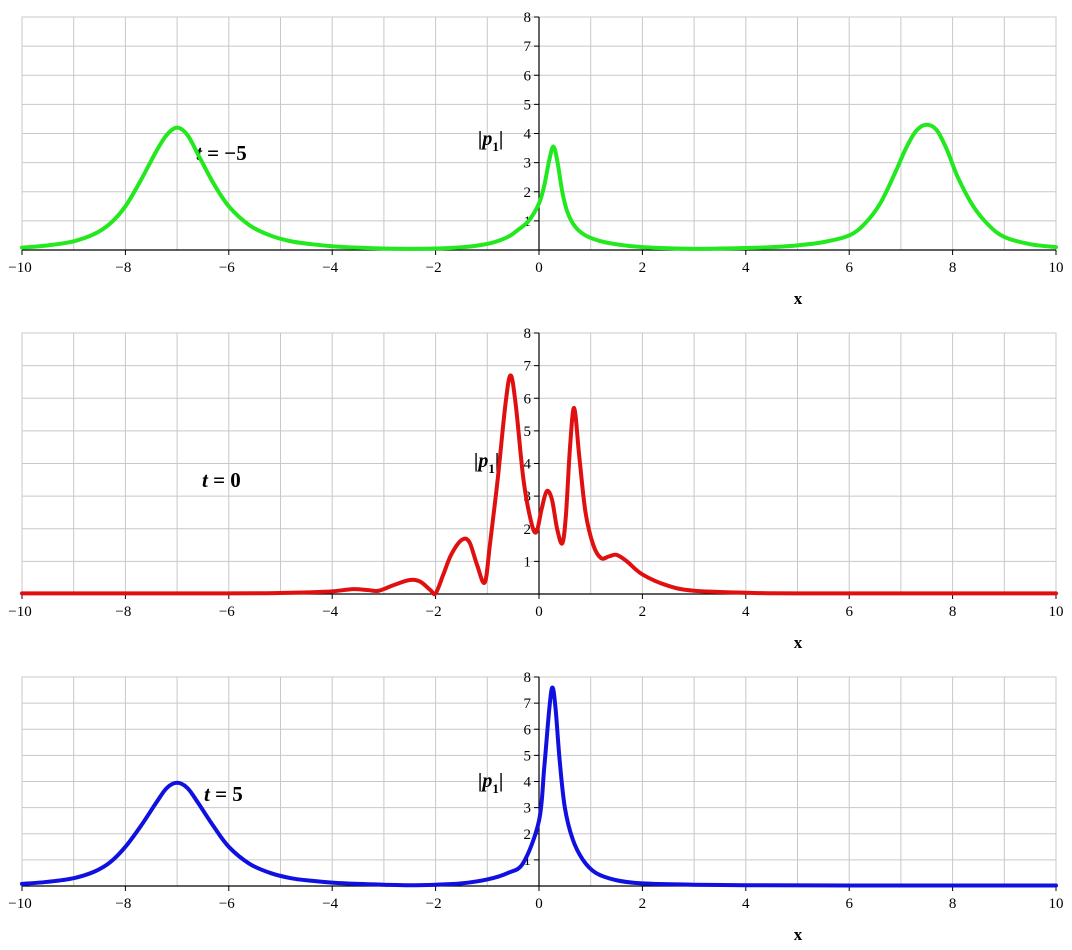 The width and height of the screenshot is (1072, 950). What do you see at coordinates (539, 186) in the screenshot?
I see `series-line` at bounding box center [539, 186].